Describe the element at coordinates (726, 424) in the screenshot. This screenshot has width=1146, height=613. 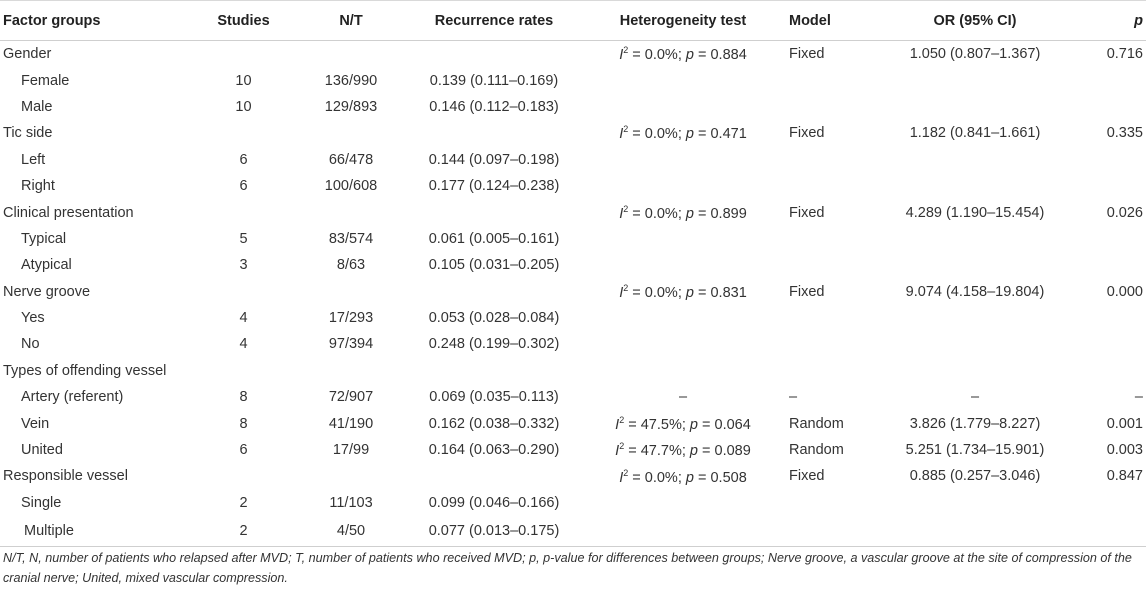
I see `heterogeneity-p-value: = 0.064` at that location.